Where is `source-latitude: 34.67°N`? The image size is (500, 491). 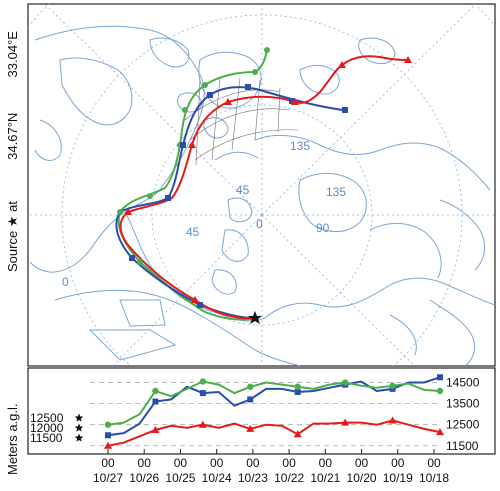 source-latitude: 34.67°N is located at coordinates (12, 136).